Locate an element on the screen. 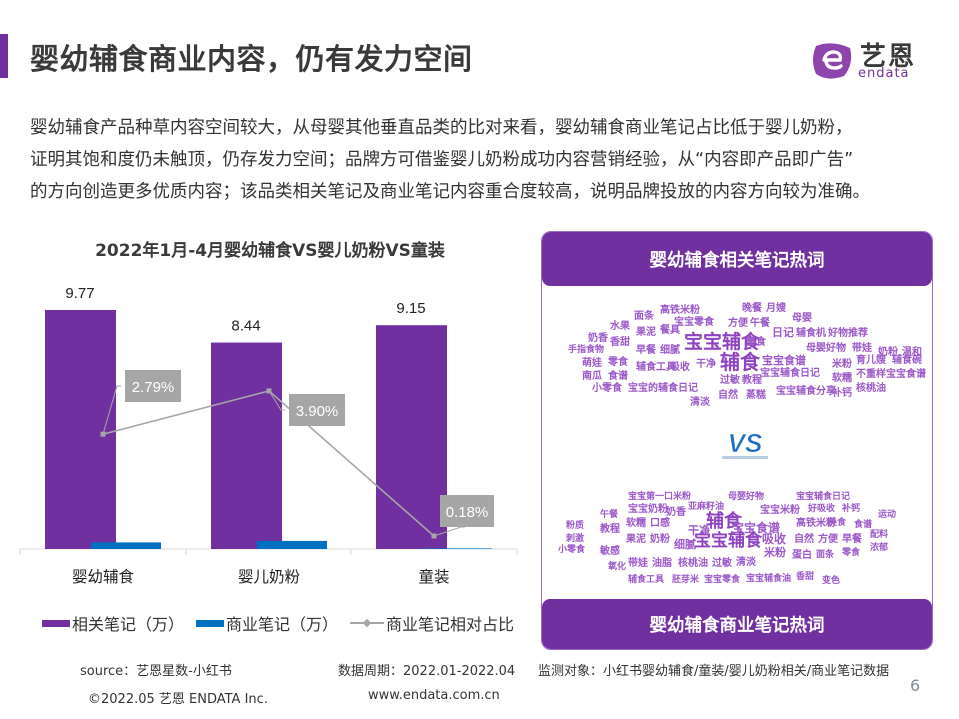  legend-label: 商业笔记相对占比 is located at coordinates (450, 624).